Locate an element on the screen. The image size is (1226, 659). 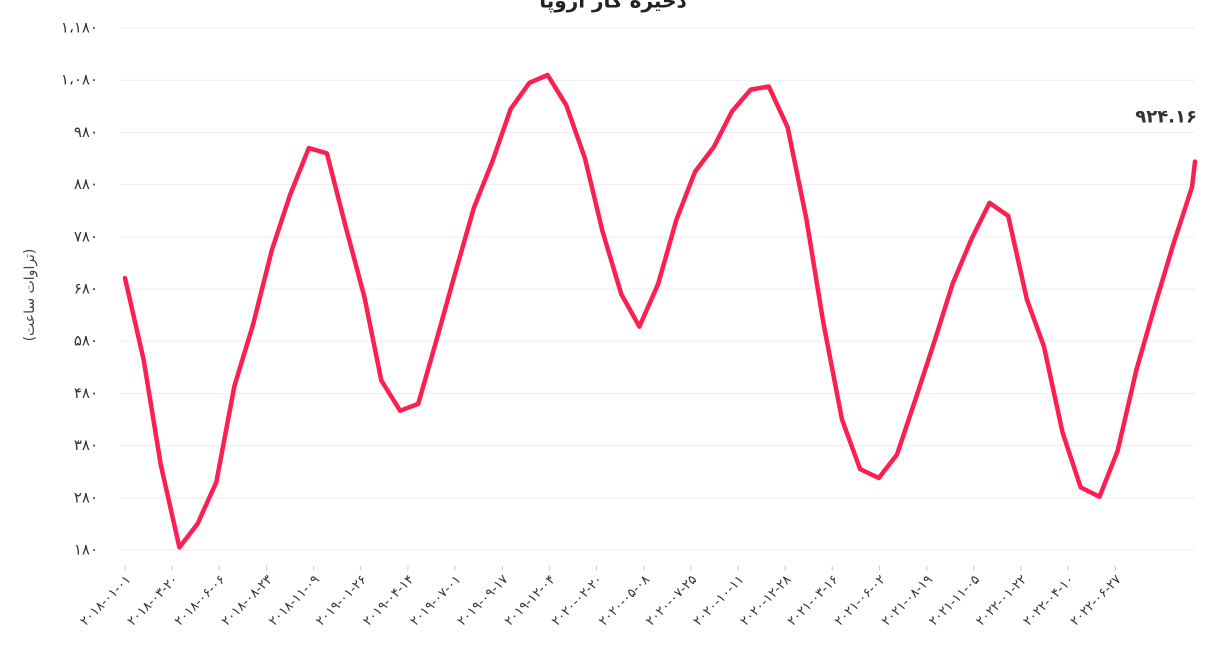
y-tick-label: ۱۸۰ is located at coordinates (86, 550).